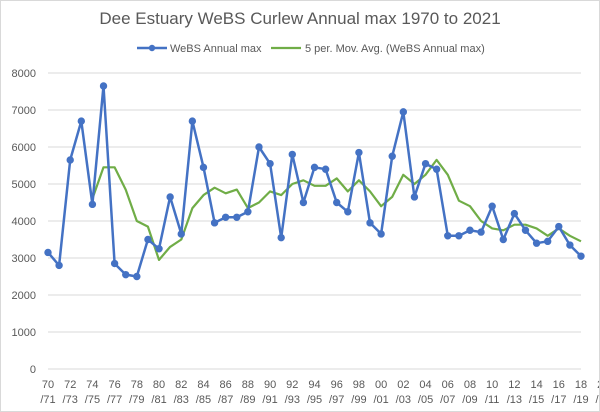  What do you see at coordinates (558, 400) in the screenshot?
I see `x-tick-label: /17` at bounding box center [558, 400].